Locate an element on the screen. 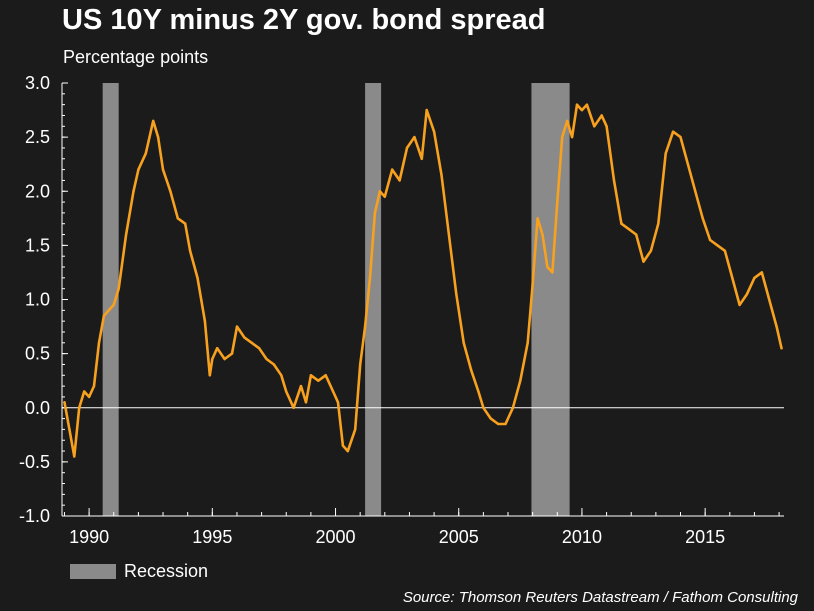 This screenshot has height=611, width=814. y-tick-label: 1.0 is located at coordinates (37, 300).